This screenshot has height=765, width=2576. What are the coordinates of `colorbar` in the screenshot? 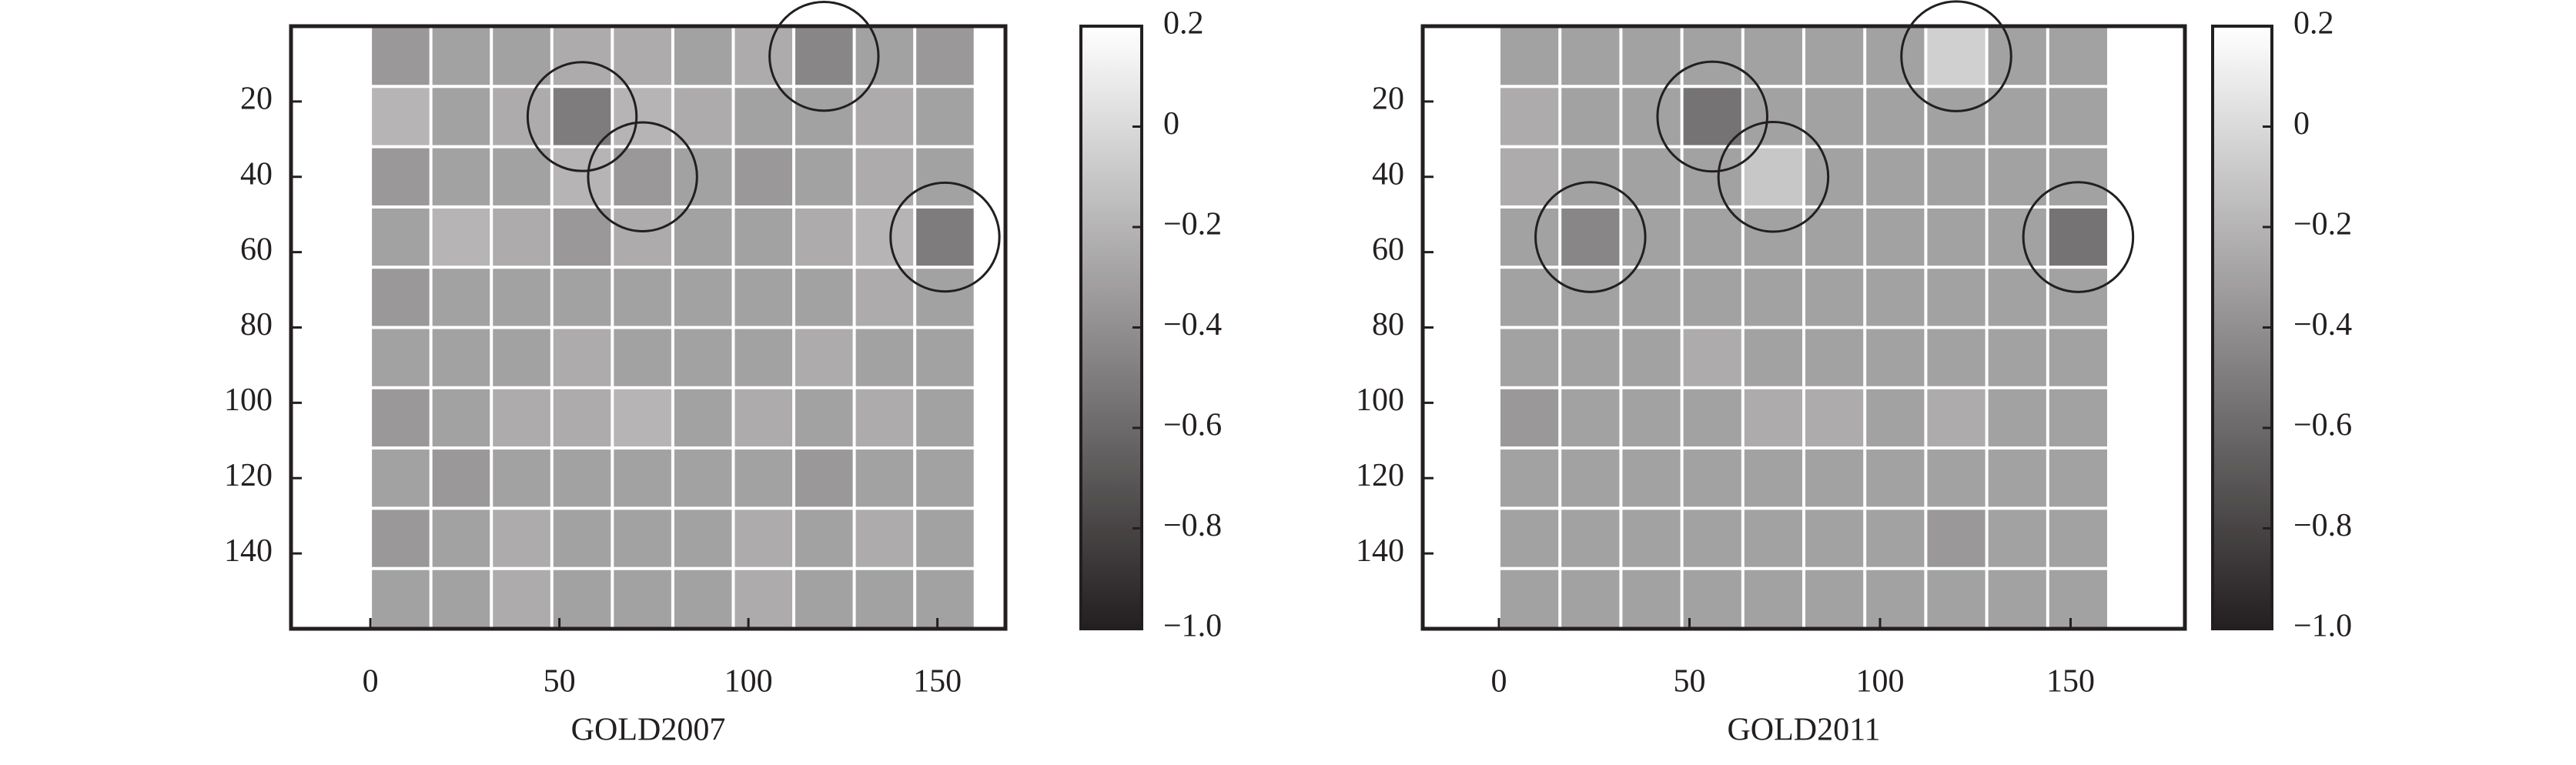 It's located at (1111, 327).